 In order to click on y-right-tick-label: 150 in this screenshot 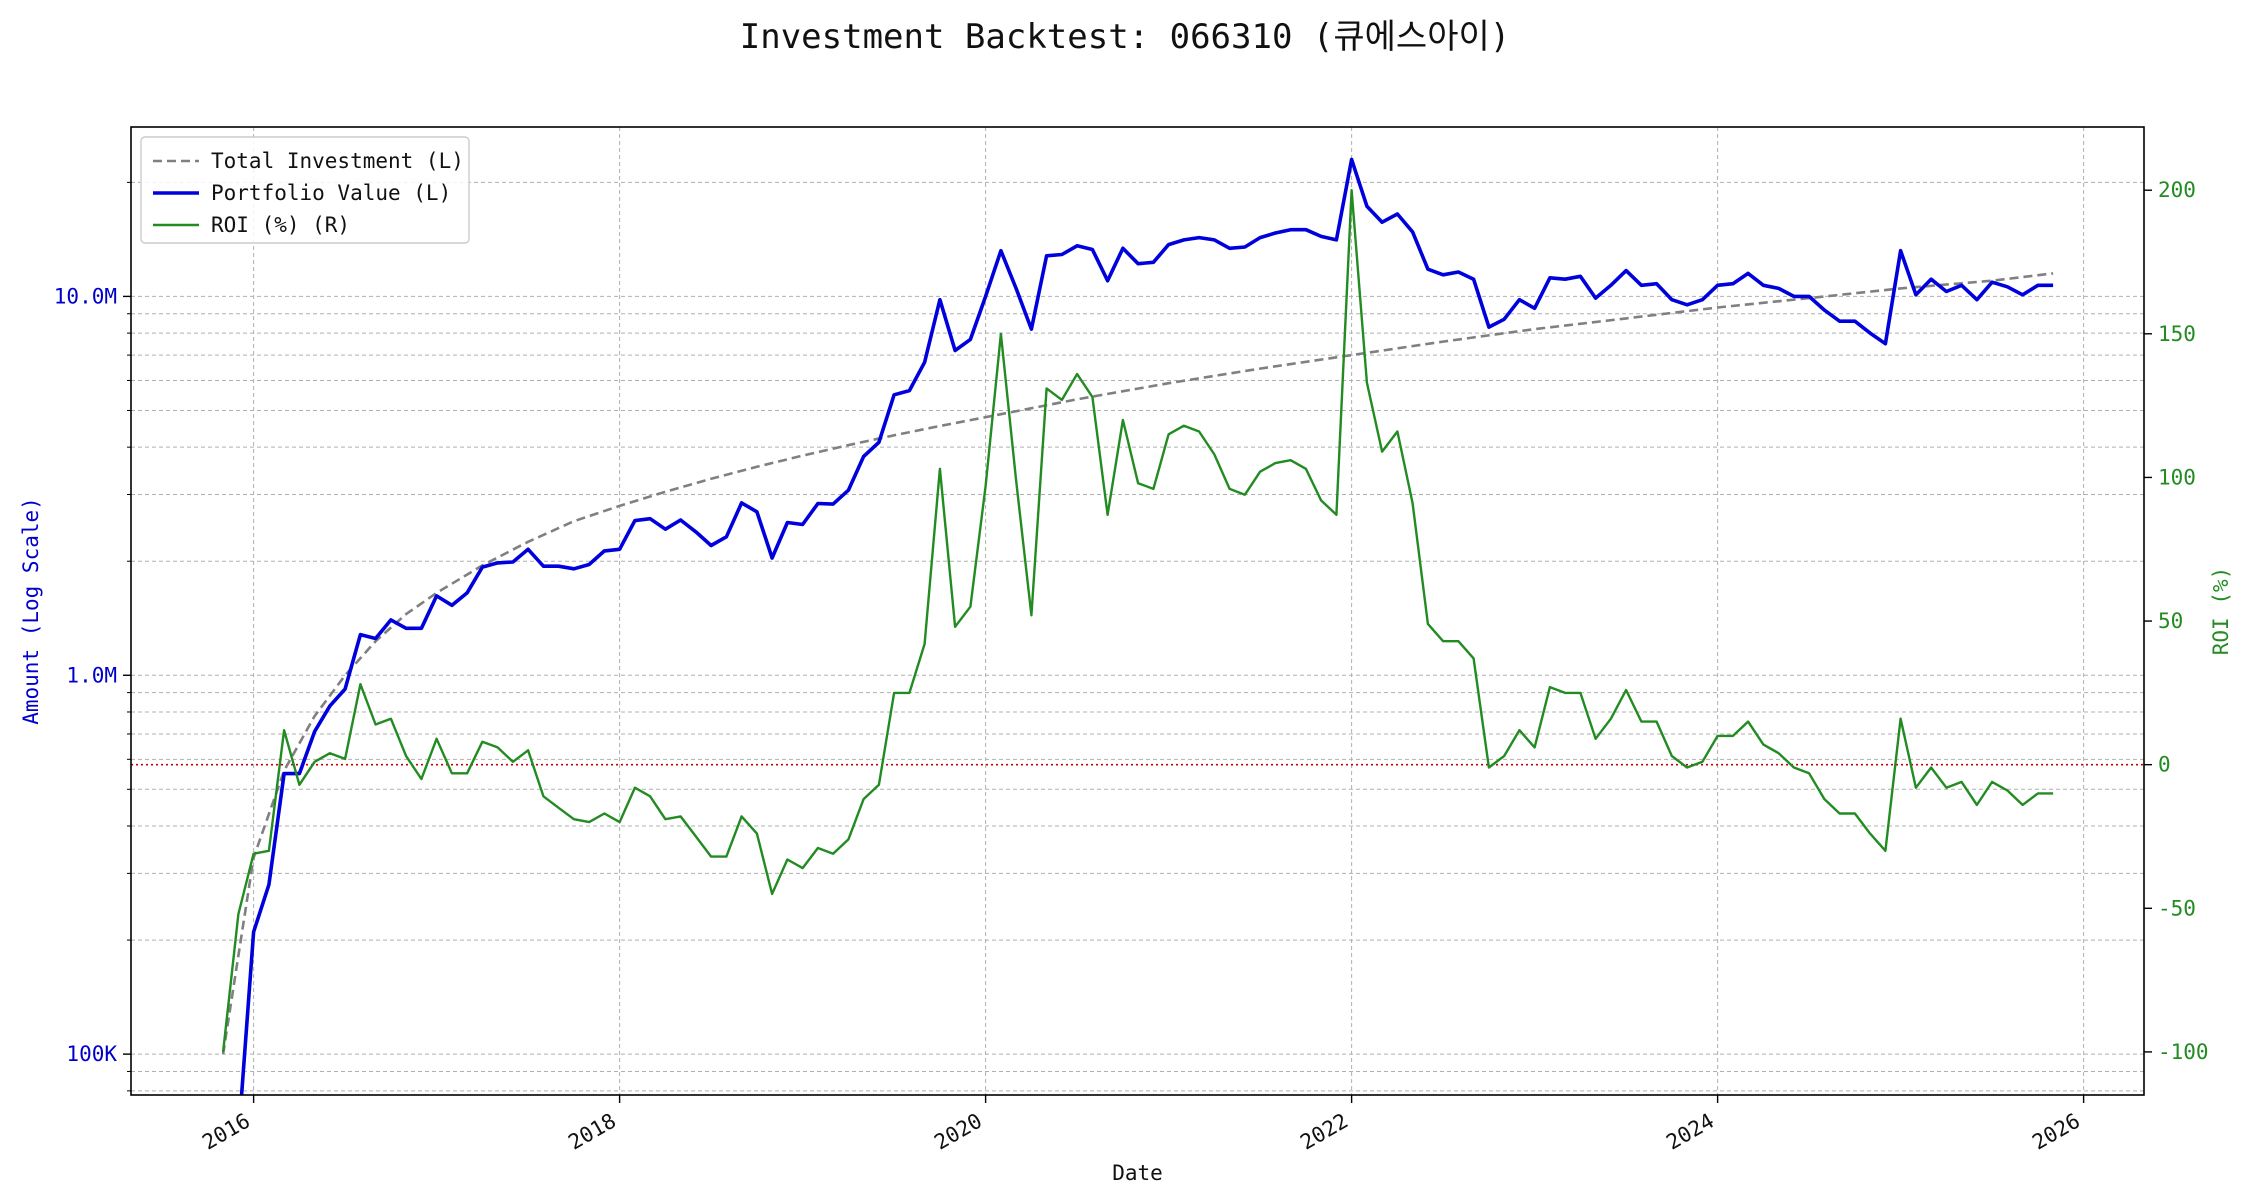, I will do `click(2177, 334)`.